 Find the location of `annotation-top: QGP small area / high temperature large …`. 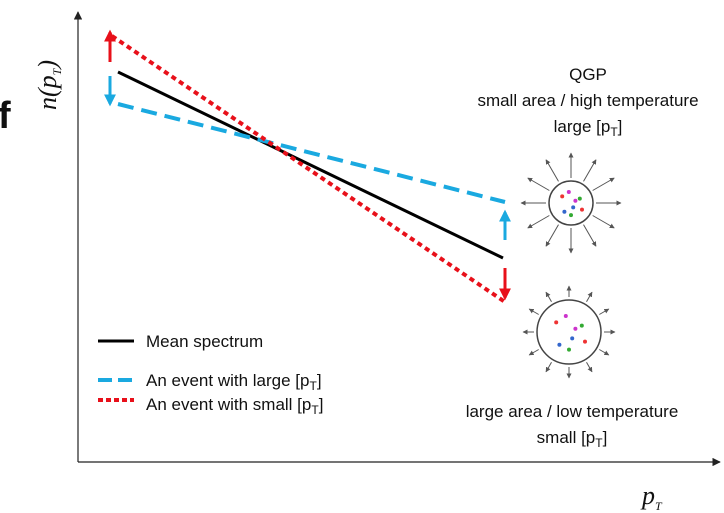

annotation-top: QGP small area / high temperature large … is located at coordinates (587, 102).